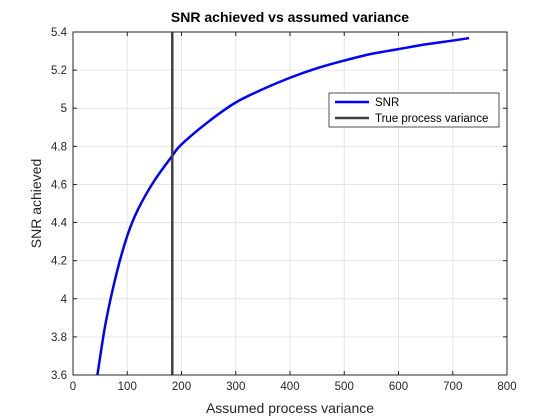  Describe the element at coordinates (59, 147) in the screenshot. I see `y-tick-label: 4.8` at that location.